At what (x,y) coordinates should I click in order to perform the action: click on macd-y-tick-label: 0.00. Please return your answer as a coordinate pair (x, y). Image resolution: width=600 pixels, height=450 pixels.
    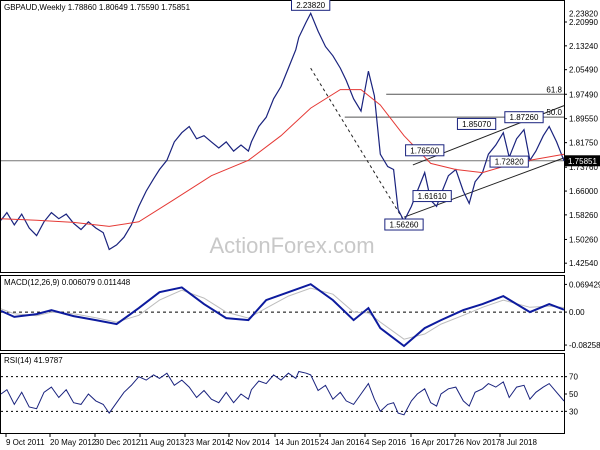
    Looking at the image, I should click on (577, 312).